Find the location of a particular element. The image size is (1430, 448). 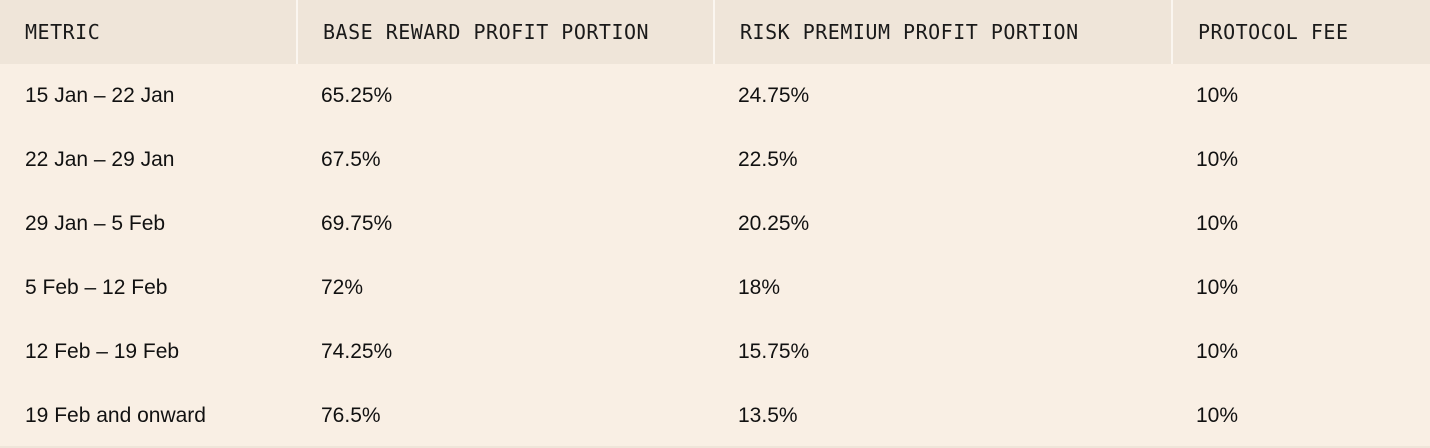

table-cell: 74.25% is located at coordinates (357, 351).